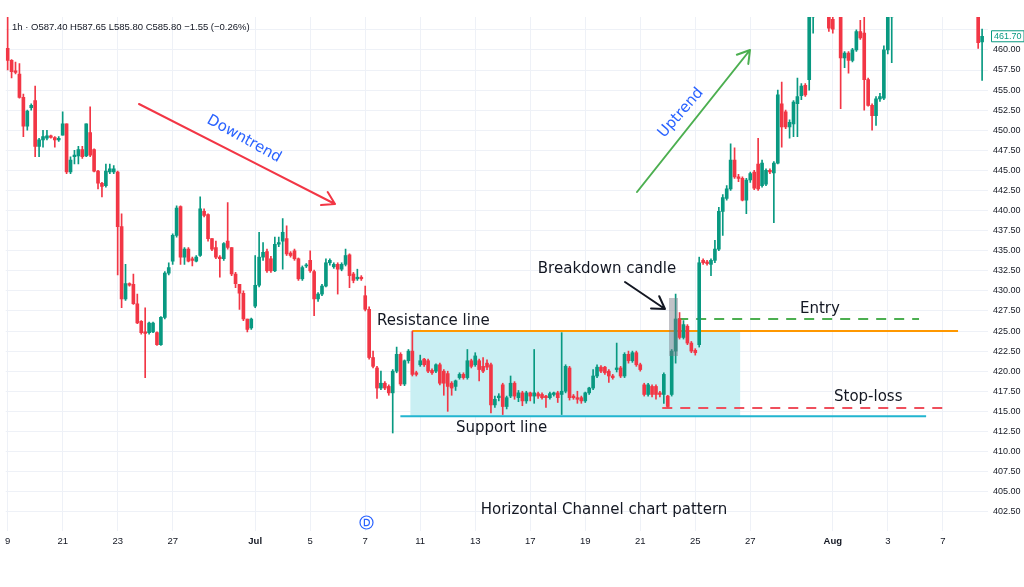 This screenshot has height=587, width=1024. What do you see at coordinates (1007, 450) in the screenshot?
I see `y-tick-label: 410.00` at bounding box center [1007, 450].